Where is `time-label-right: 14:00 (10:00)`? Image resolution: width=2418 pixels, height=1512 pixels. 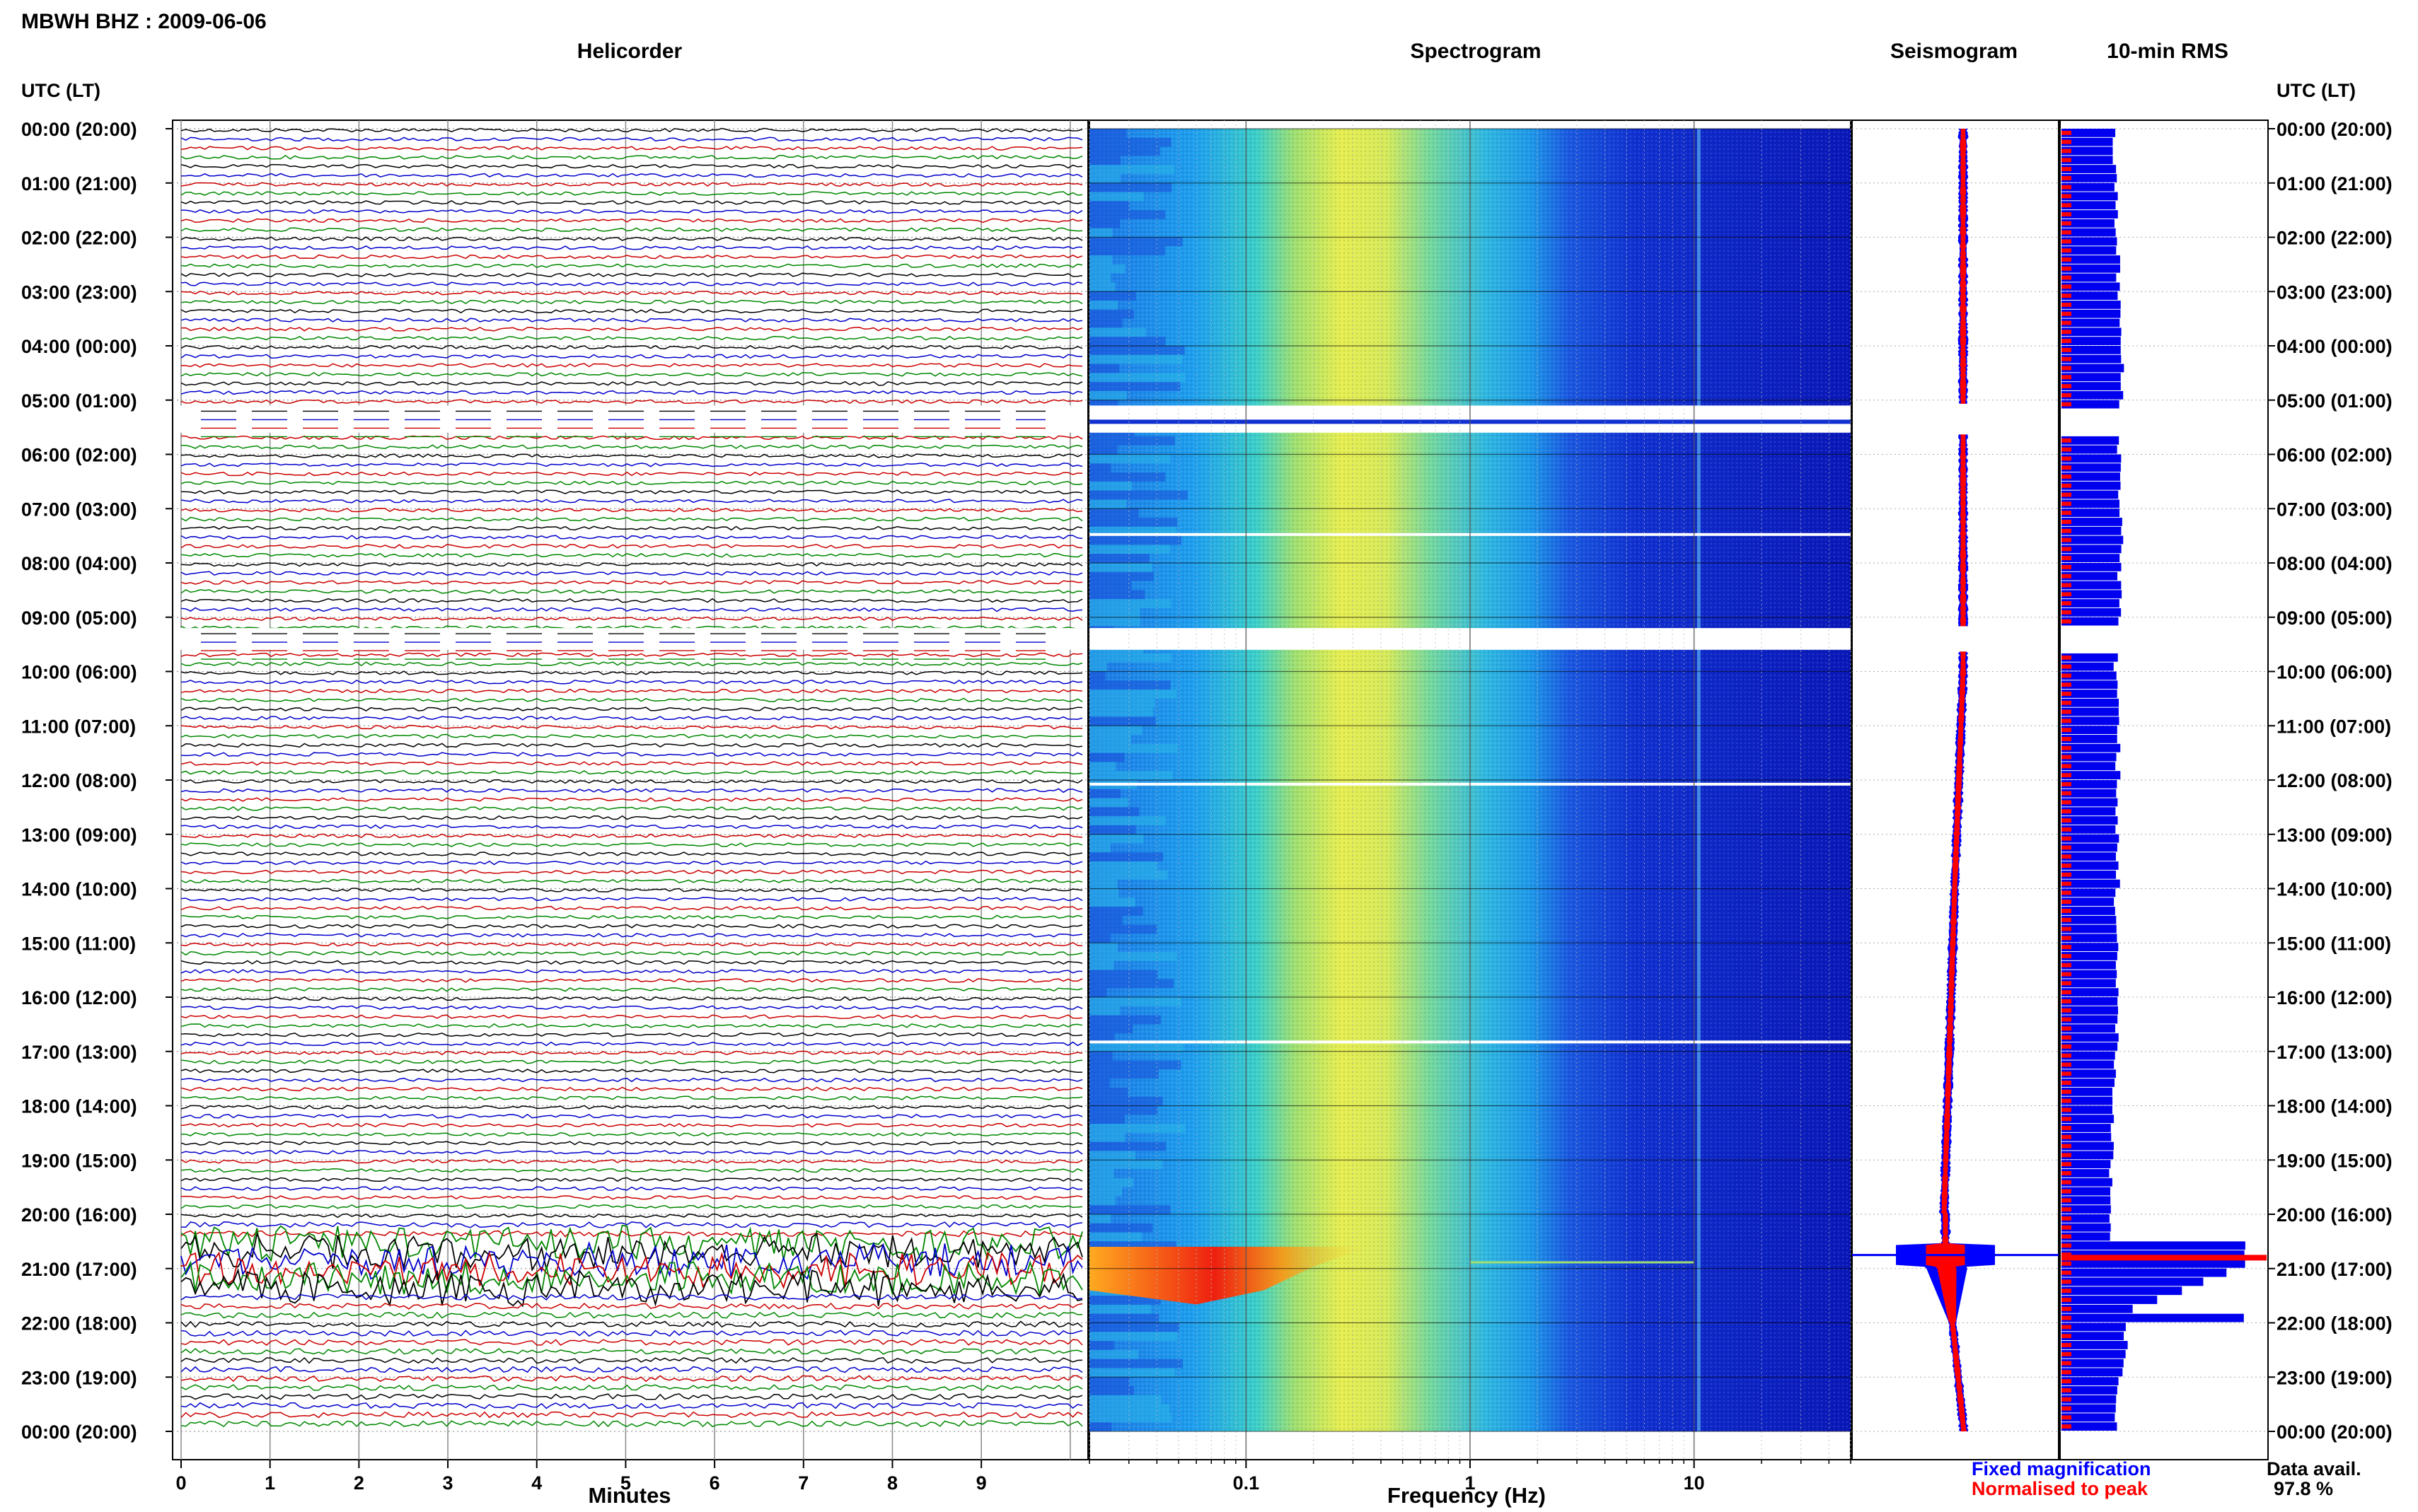
time-label-right: 14:00 (10:00) is located at coordinates (2335, 889).